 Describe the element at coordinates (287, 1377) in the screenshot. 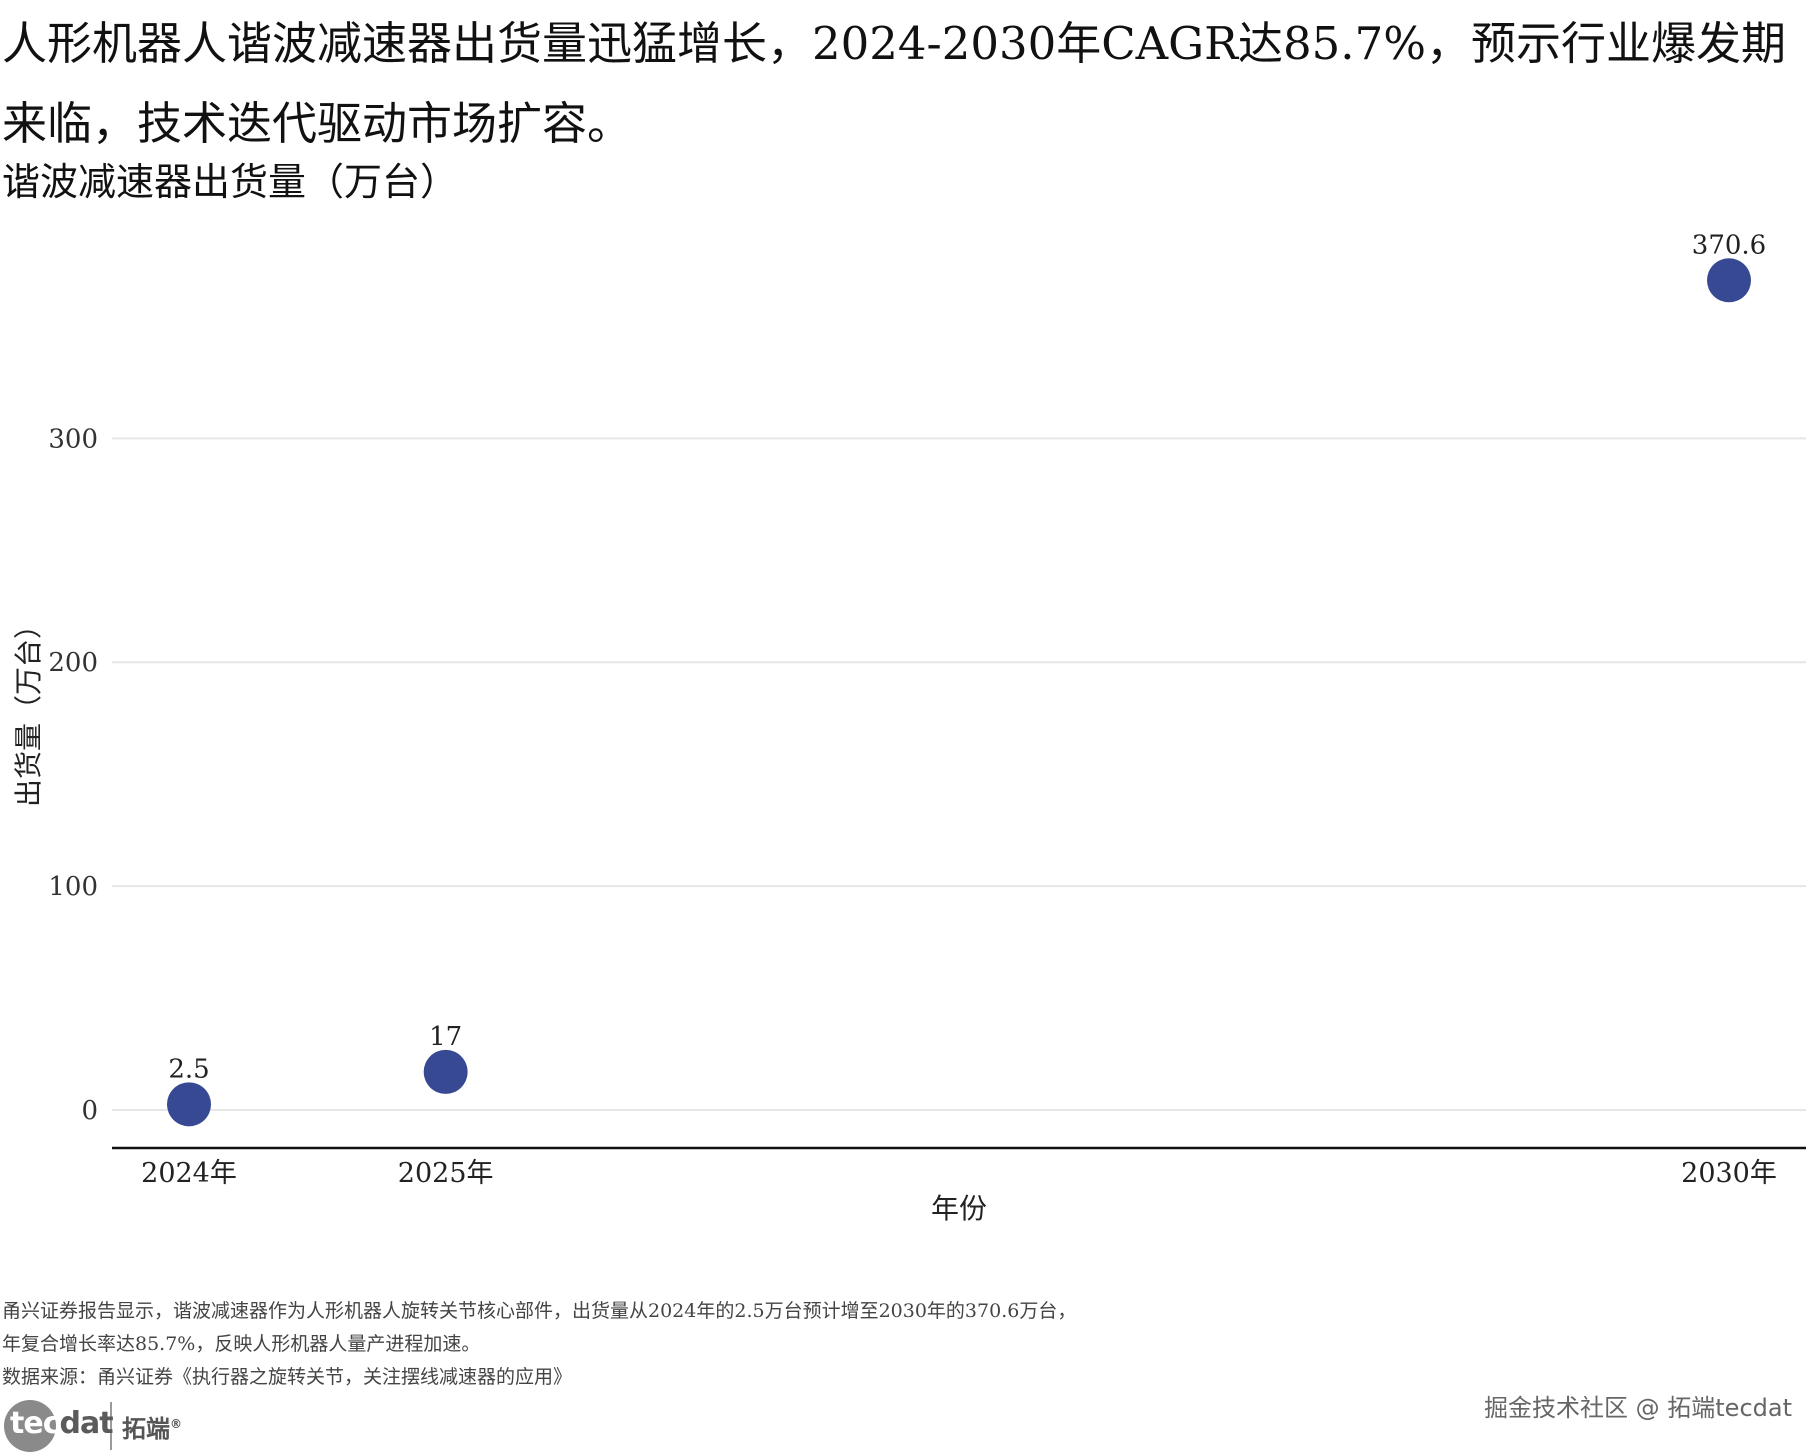

I see `caption-source: 数据来源：甬兴证券《执行器之旋转关节，关注摆线减速器的应用》` at that location.